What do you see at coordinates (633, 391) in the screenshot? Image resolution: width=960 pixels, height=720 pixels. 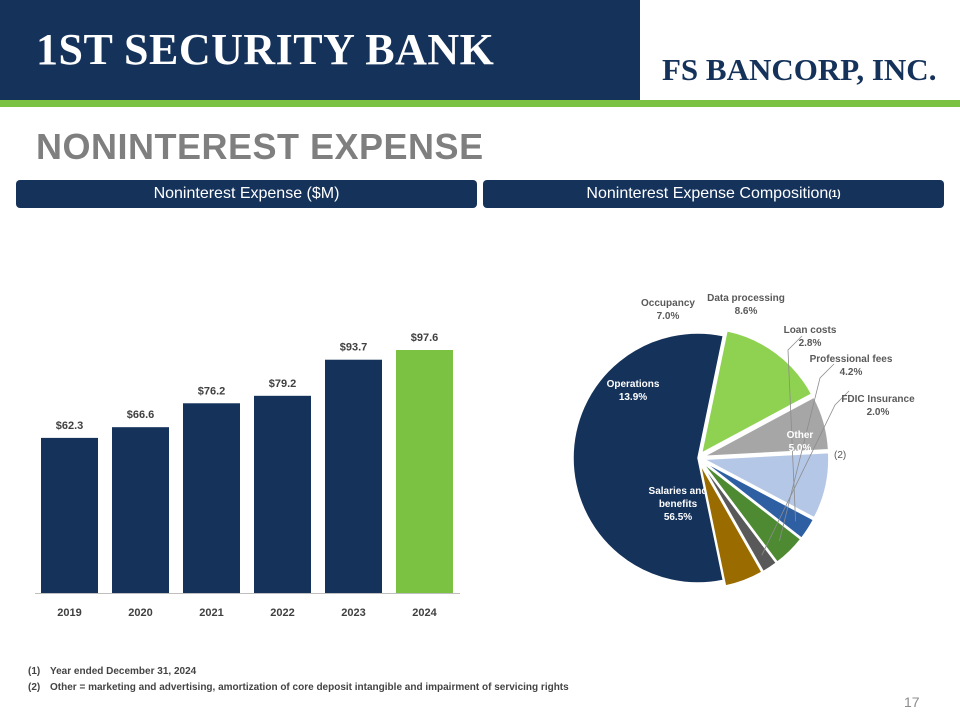 I see `pie-label-operations: Operations 13.9%` at bounding box center [633, 391].